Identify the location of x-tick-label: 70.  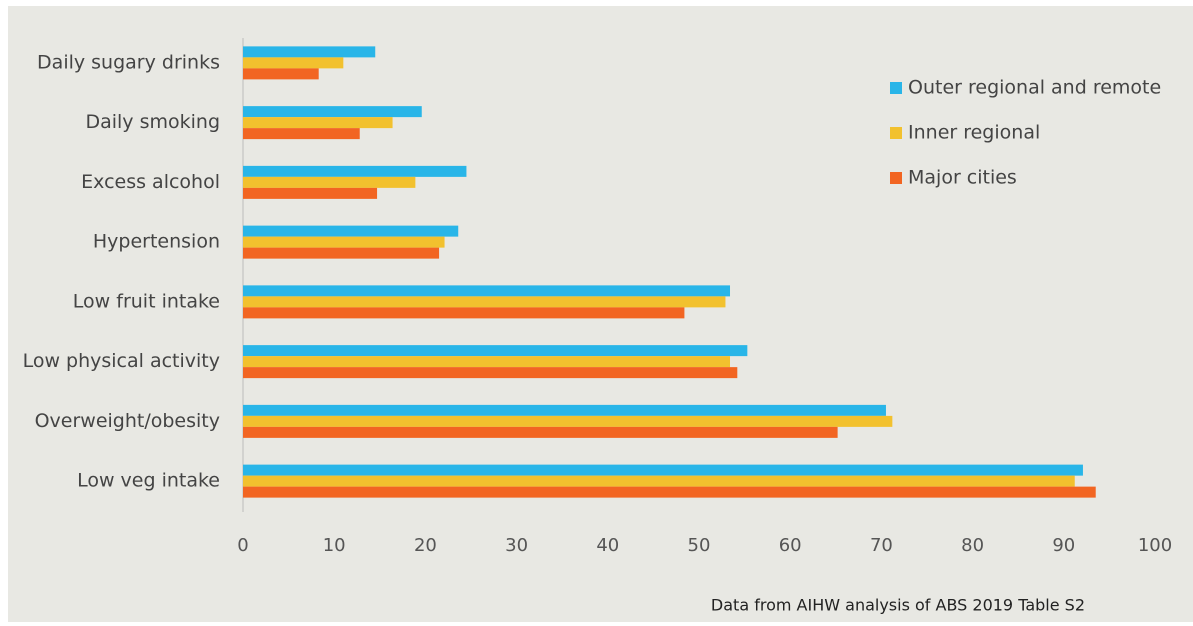
(881, 545).